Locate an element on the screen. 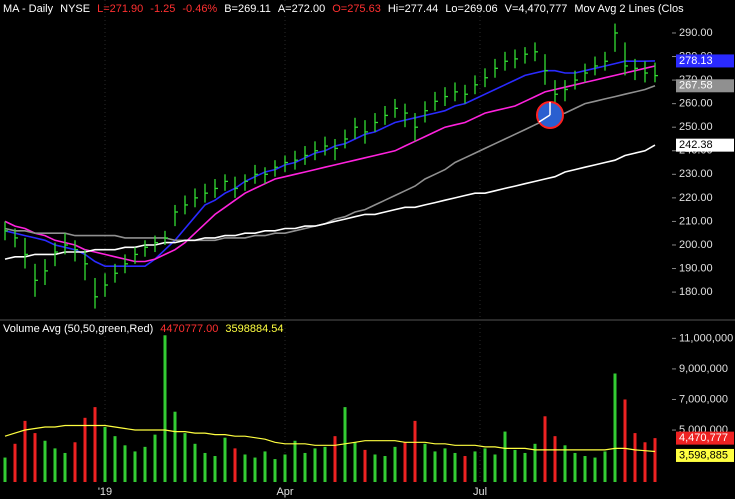 This screenshot has height=499, width=735. volume-average-line is located at coordinates (330, 438).